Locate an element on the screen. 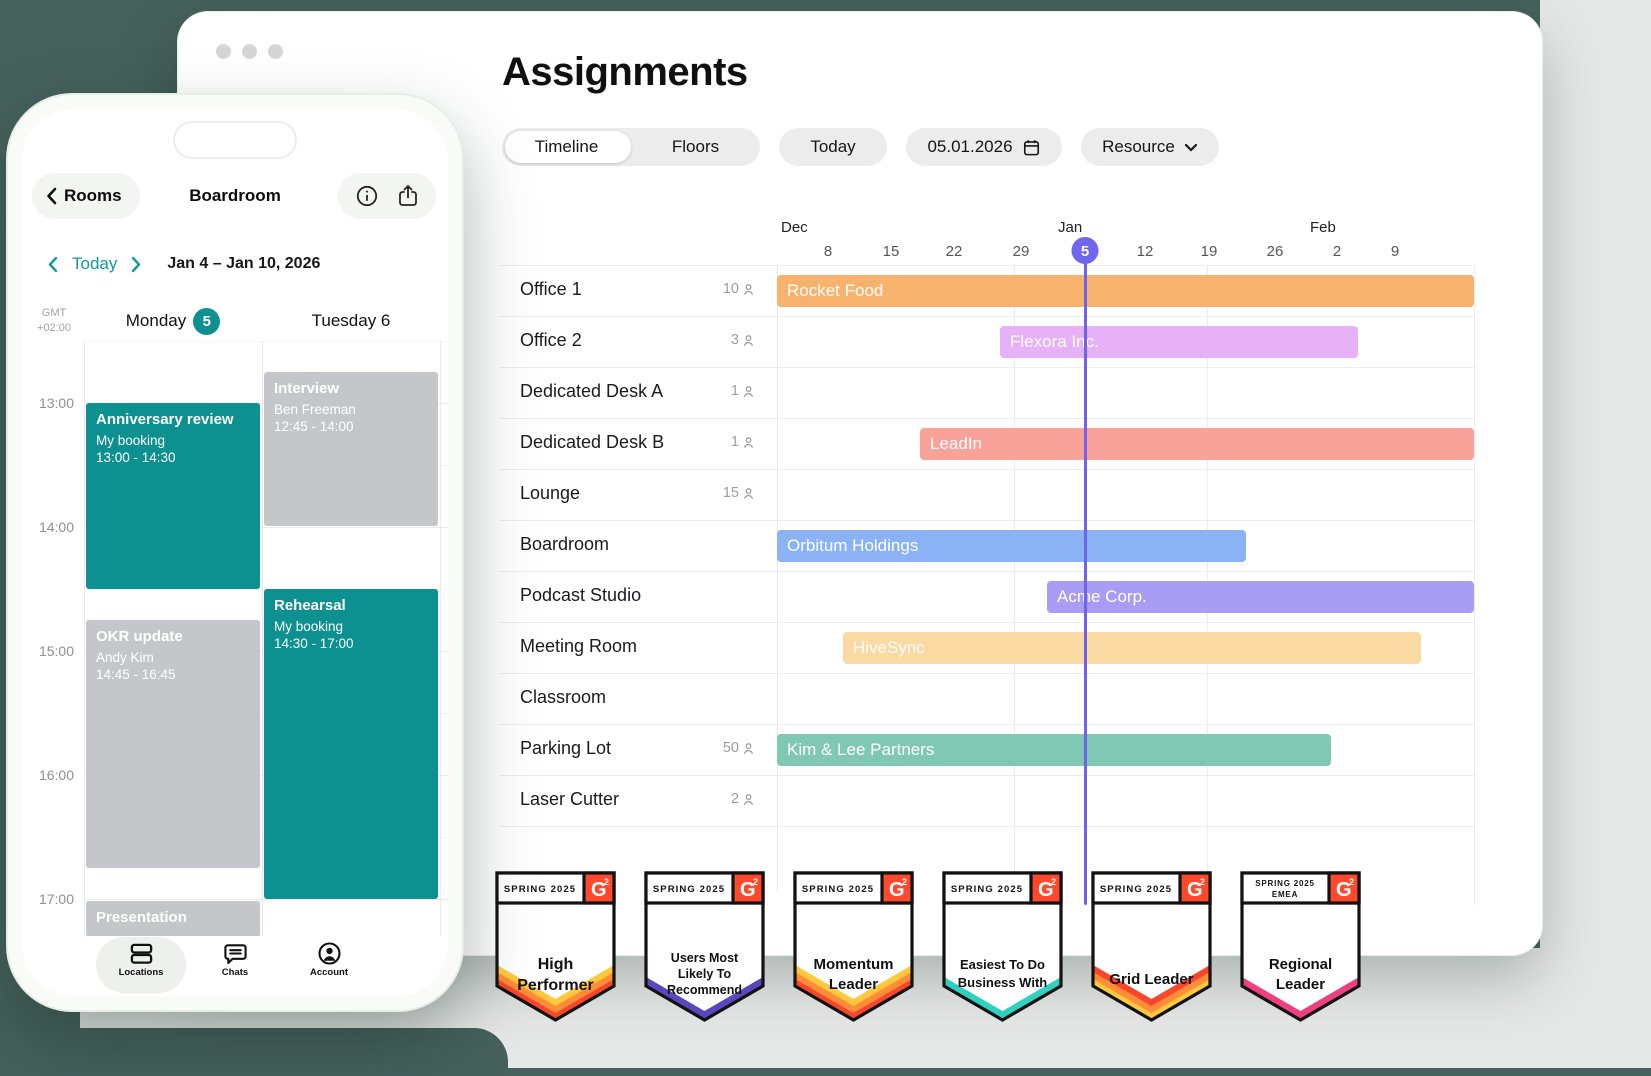  tab-floors: Floors is located at coordinates (695, 146).